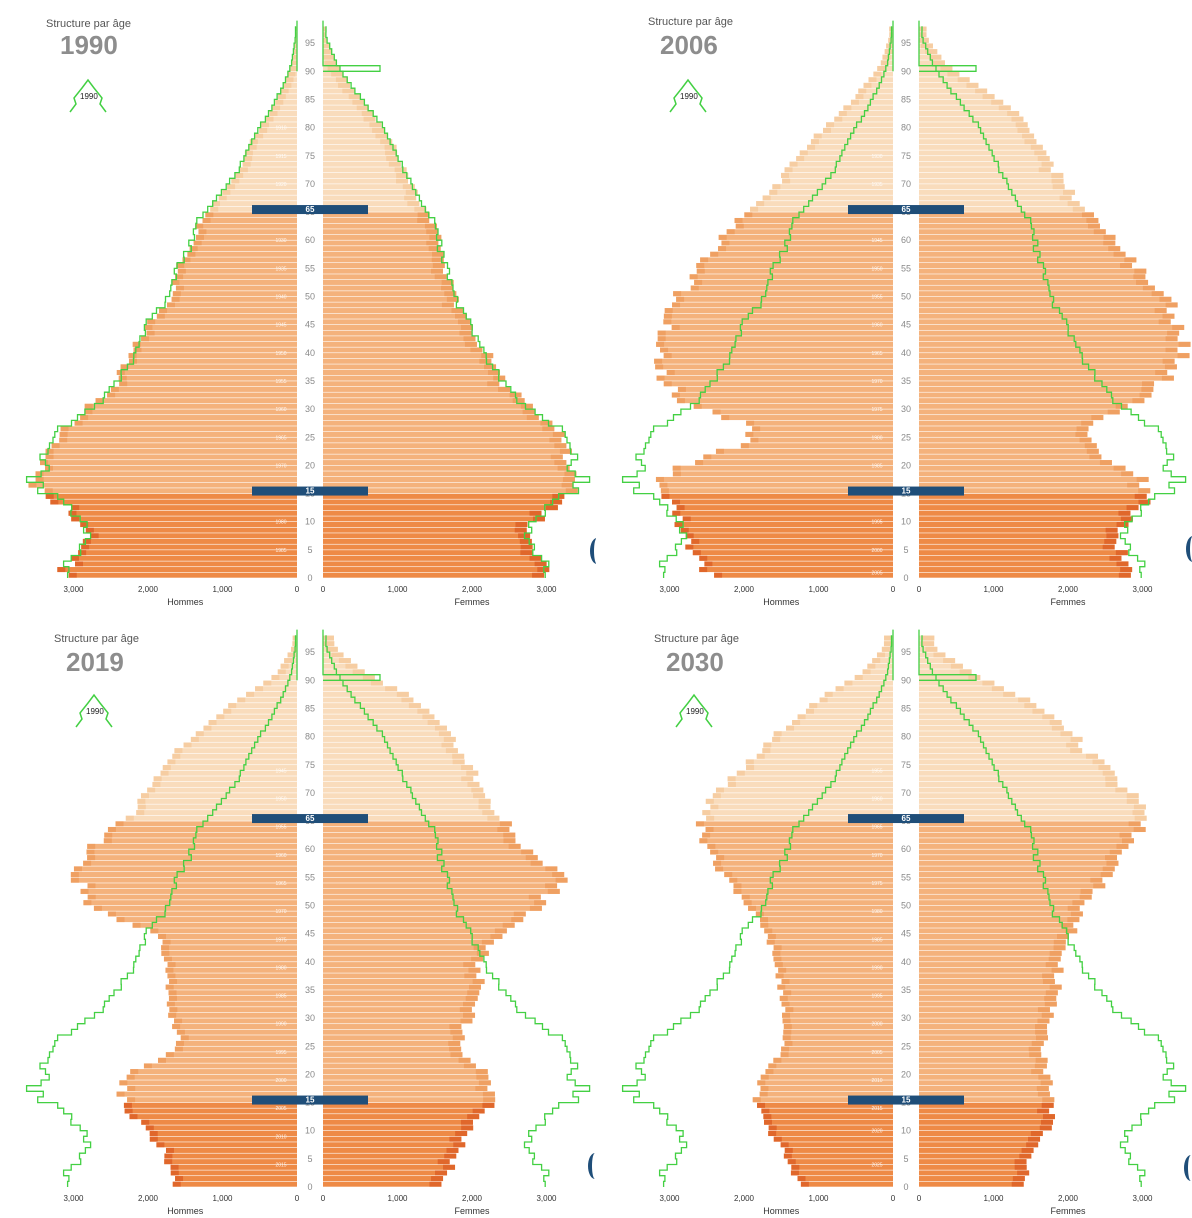  I want to click on outline-top-women, so click(947, 46).